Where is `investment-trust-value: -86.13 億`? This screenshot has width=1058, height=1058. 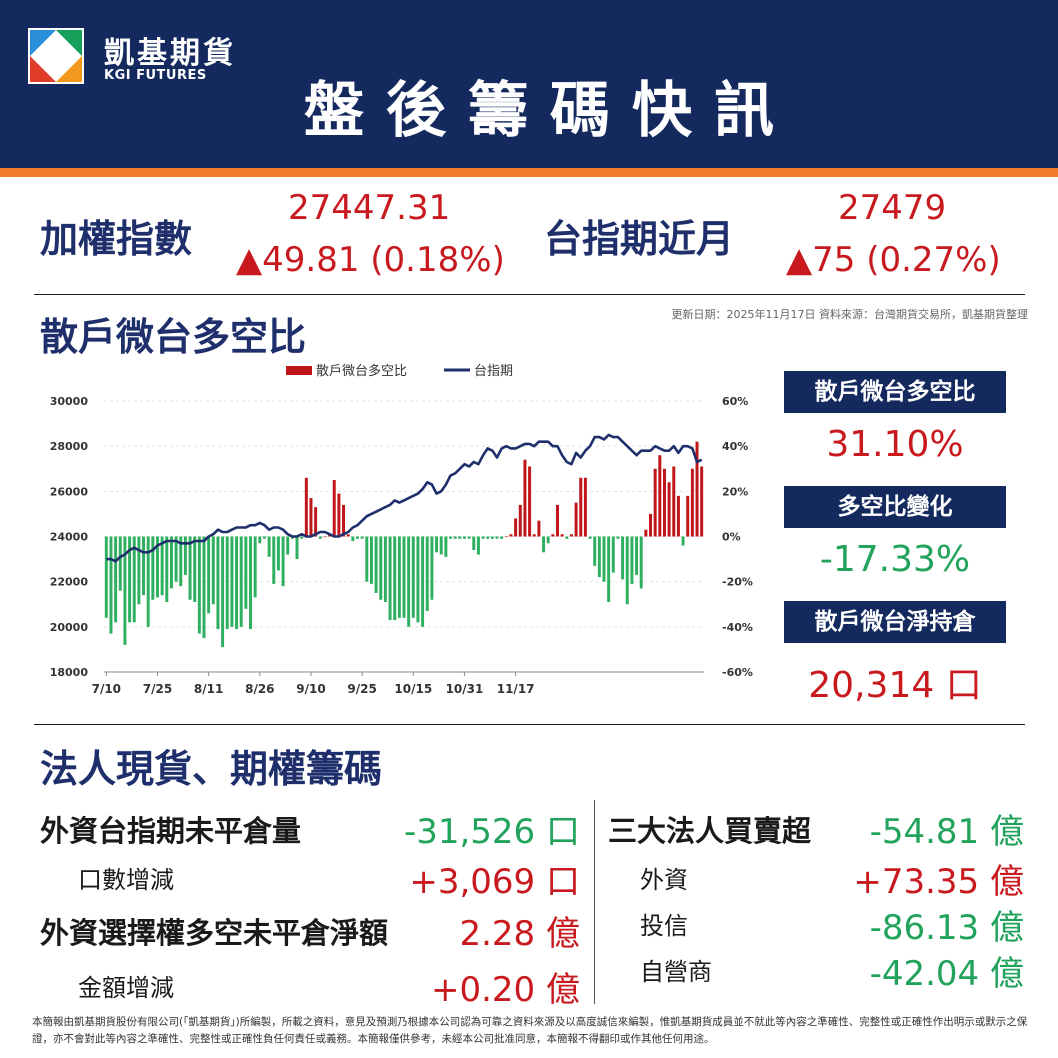
investment-trust-value: -86.13 億 is located at coordinates (946, 928).